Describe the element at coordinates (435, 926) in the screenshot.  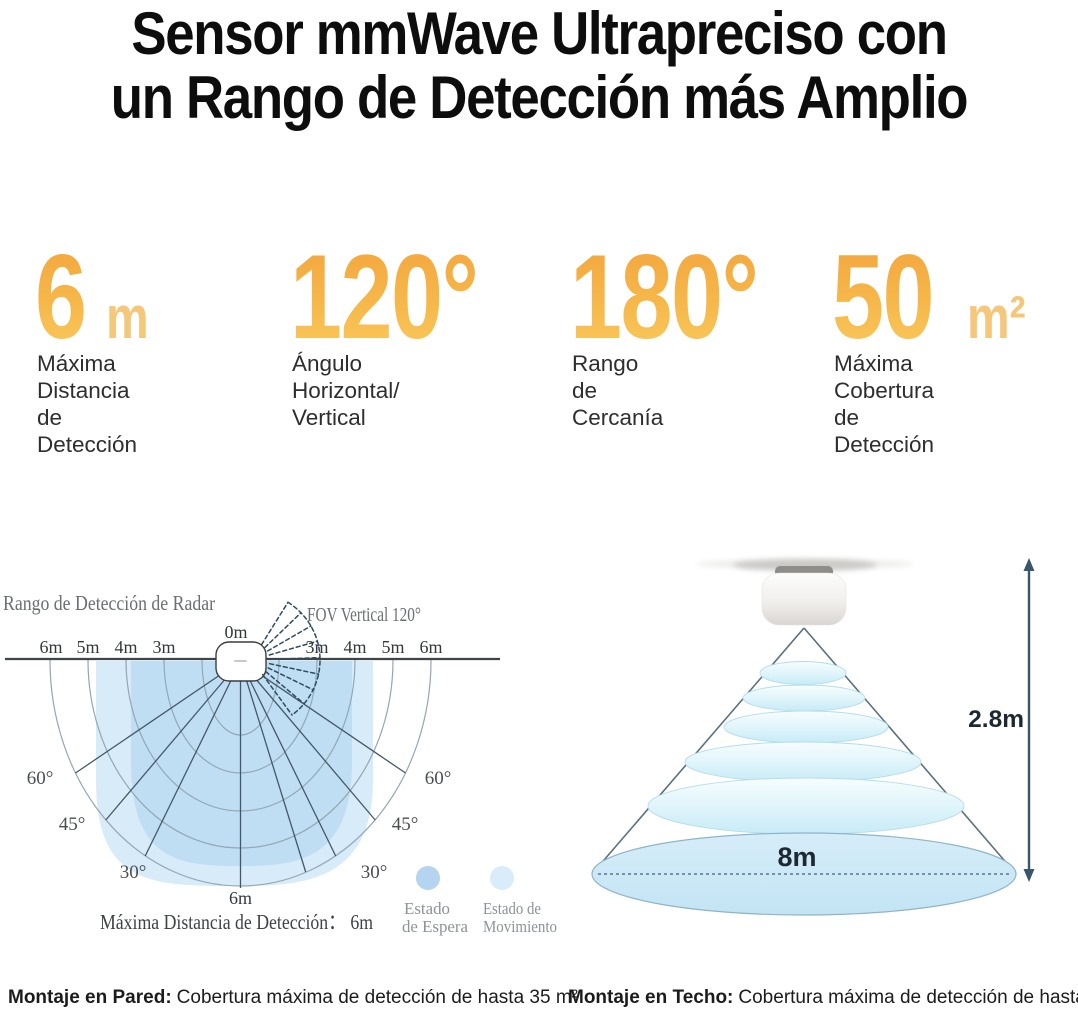
I see `svg-text: de Espera` at that location.